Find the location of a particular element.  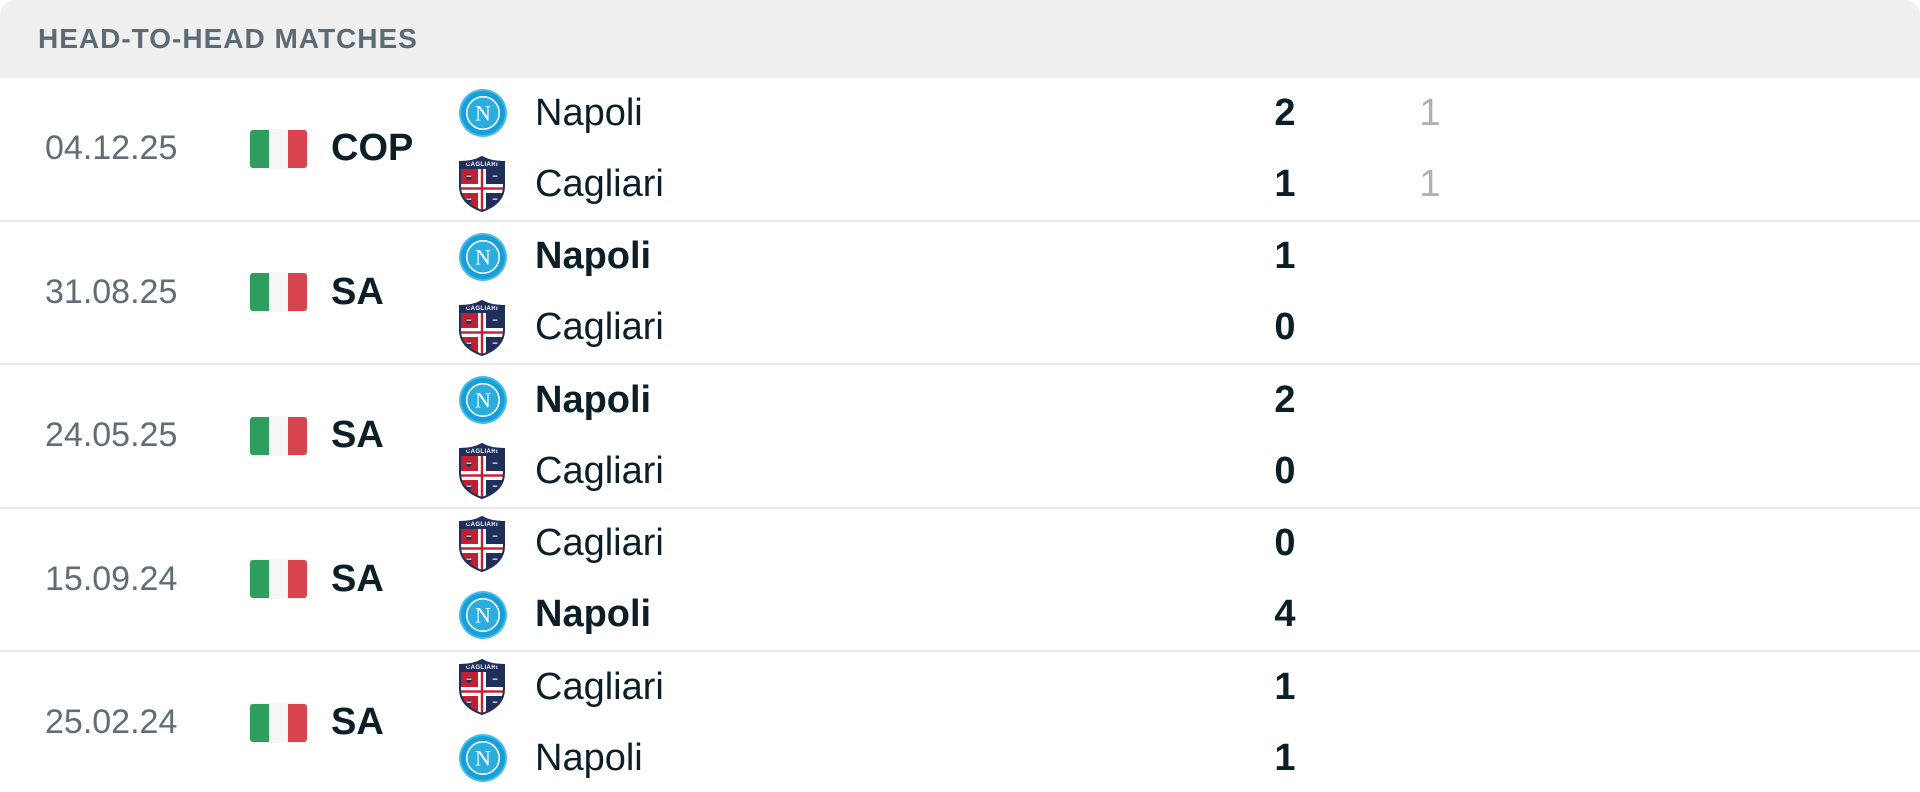

competition-cell: COP is located at coordinates (352, 148).